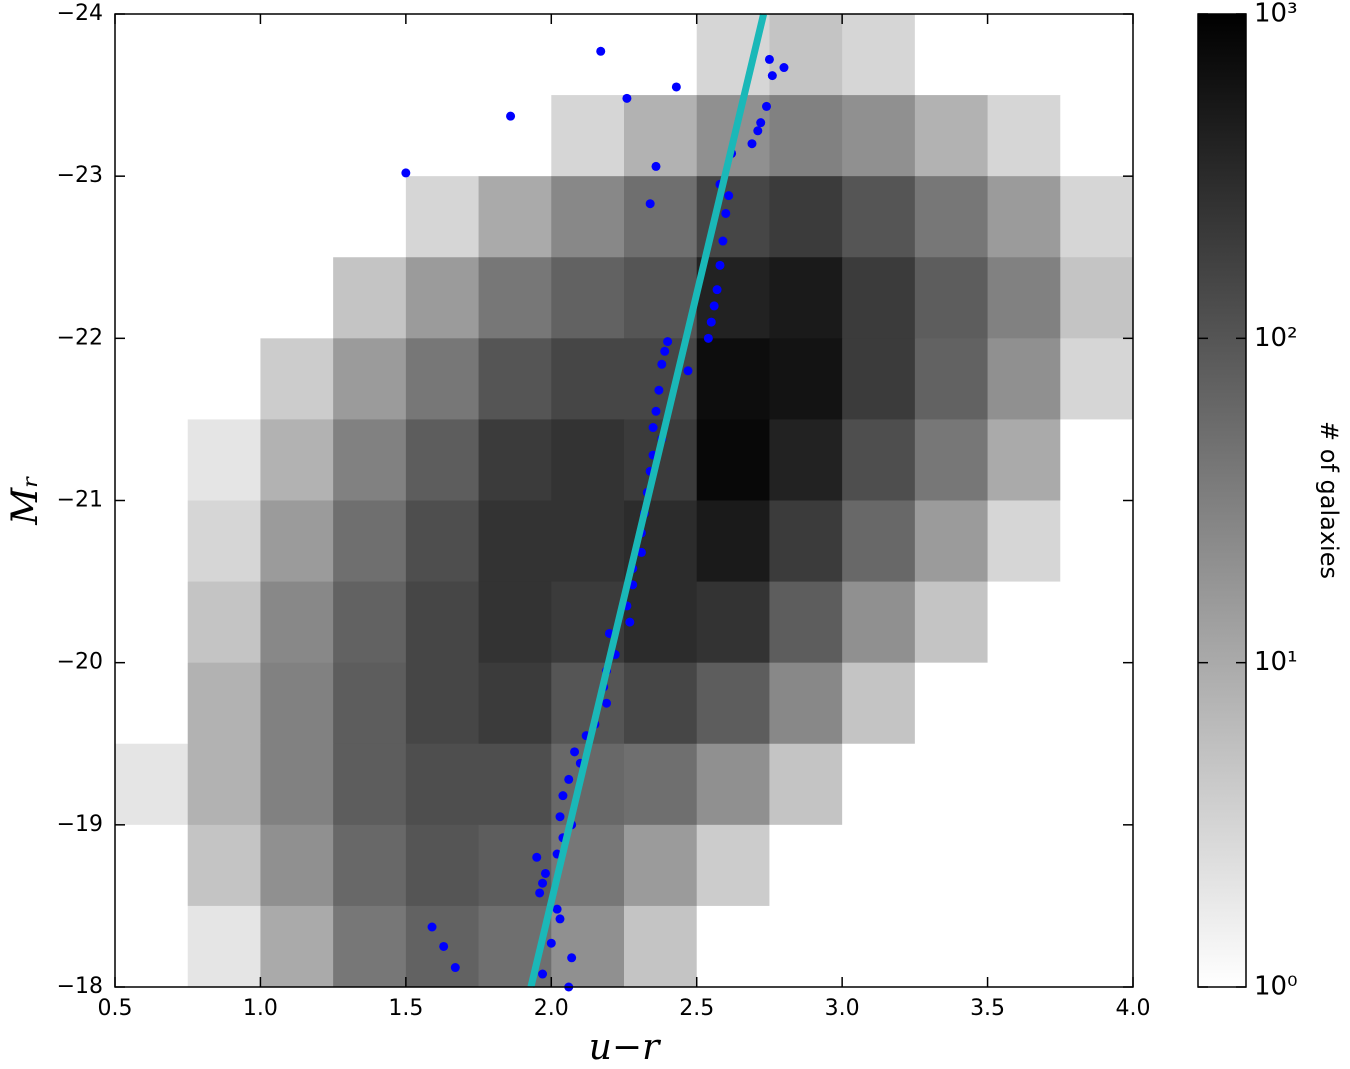  I want to click on y-tick-label: −23, so click(80, 175).